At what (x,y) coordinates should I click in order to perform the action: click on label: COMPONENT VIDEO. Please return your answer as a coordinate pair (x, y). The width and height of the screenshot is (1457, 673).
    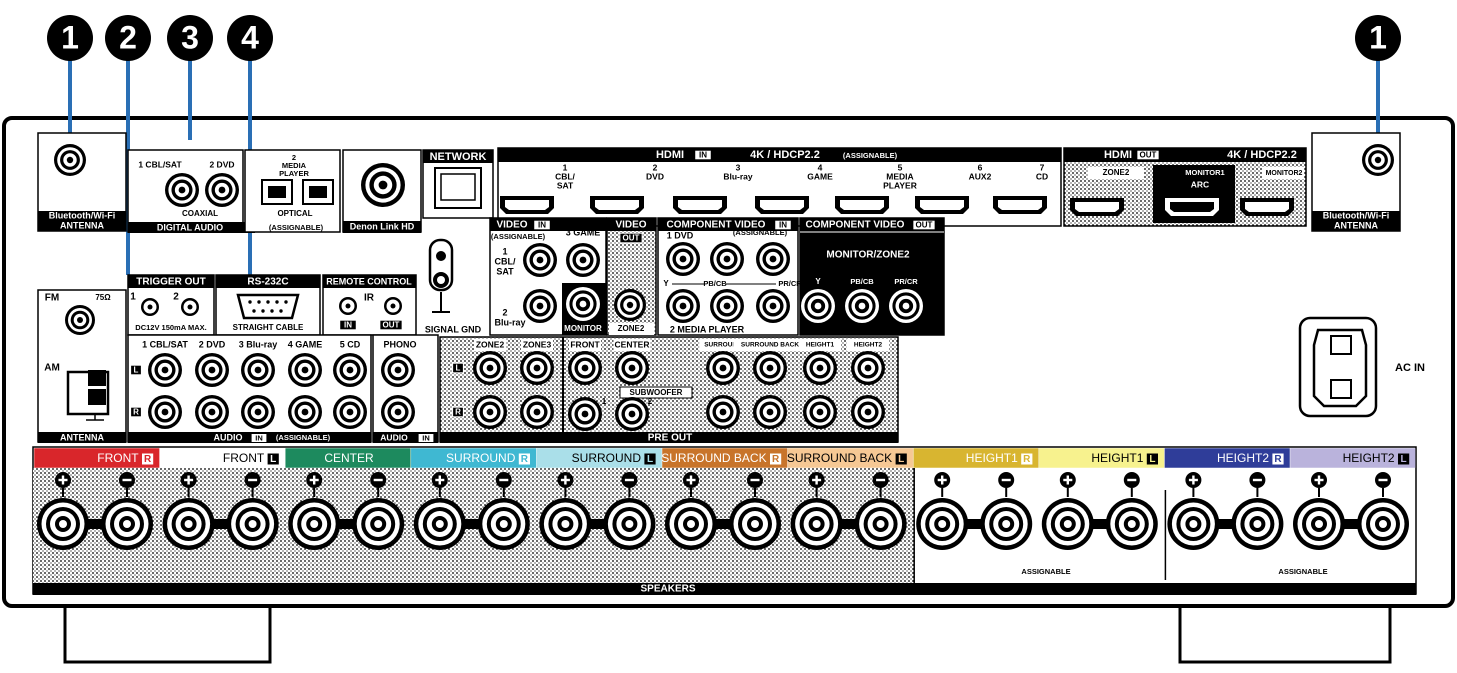
    Looking at the image, I should click on (716, 225).